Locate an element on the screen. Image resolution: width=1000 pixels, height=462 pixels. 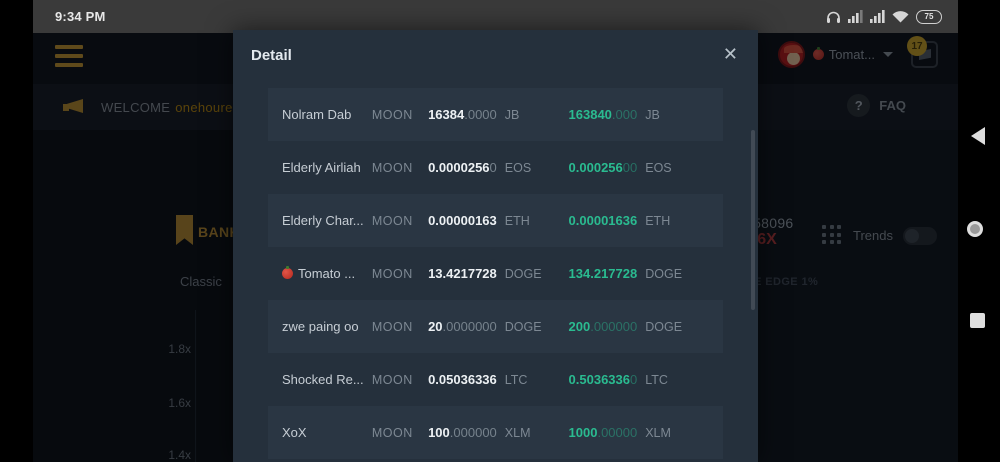
player-name: Elderly Airliah is located at coordinates (321, 167).